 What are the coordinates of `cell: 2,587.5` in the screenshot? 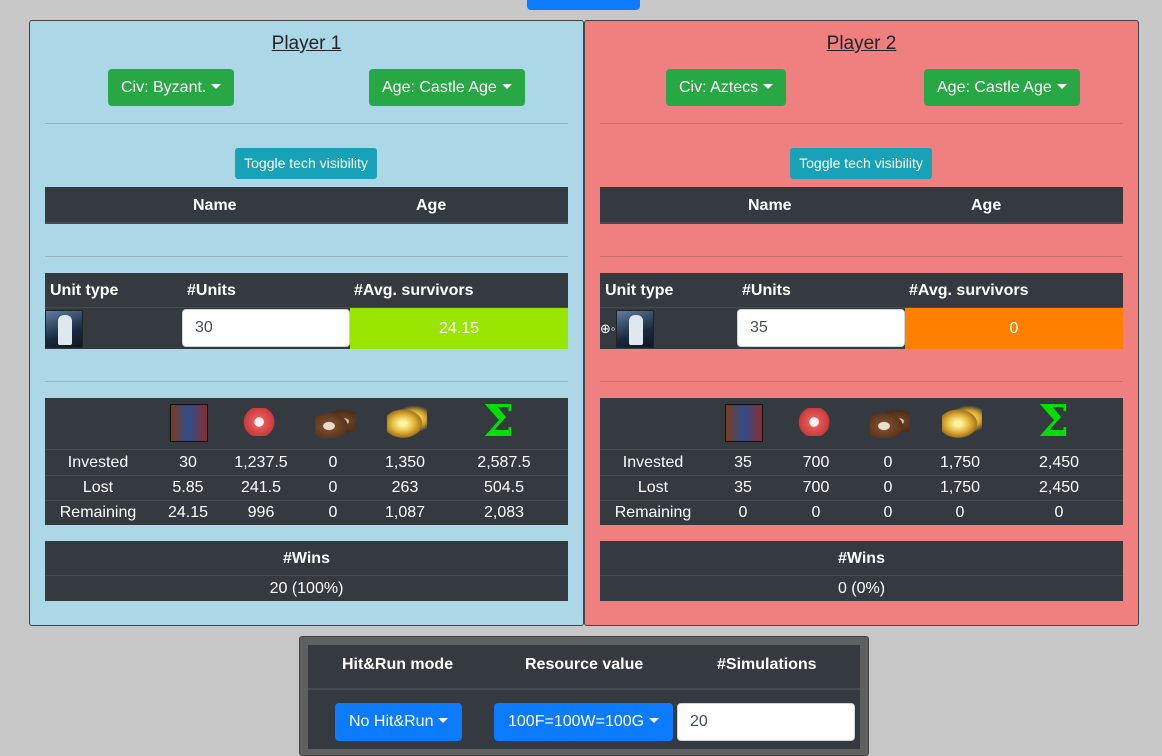 It's located at (504, 462).